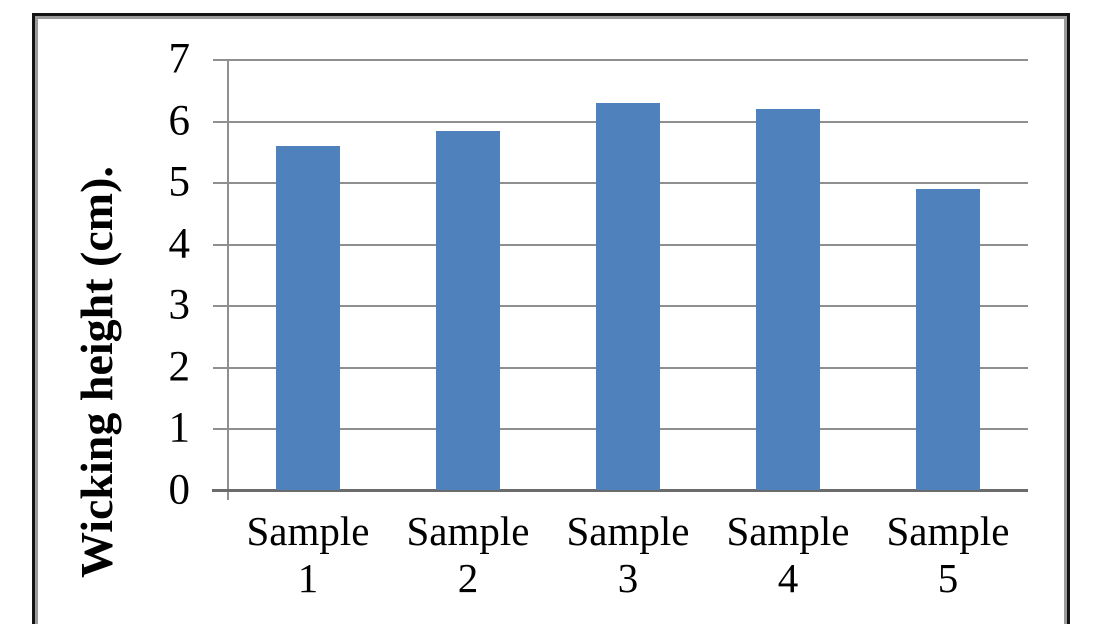 This screenshot has height=624, width=1100. What do you see at coordinates (179, 121) in the screenshot?
I see `y-tick-label-6: 6` at bounding box center [179, 121].